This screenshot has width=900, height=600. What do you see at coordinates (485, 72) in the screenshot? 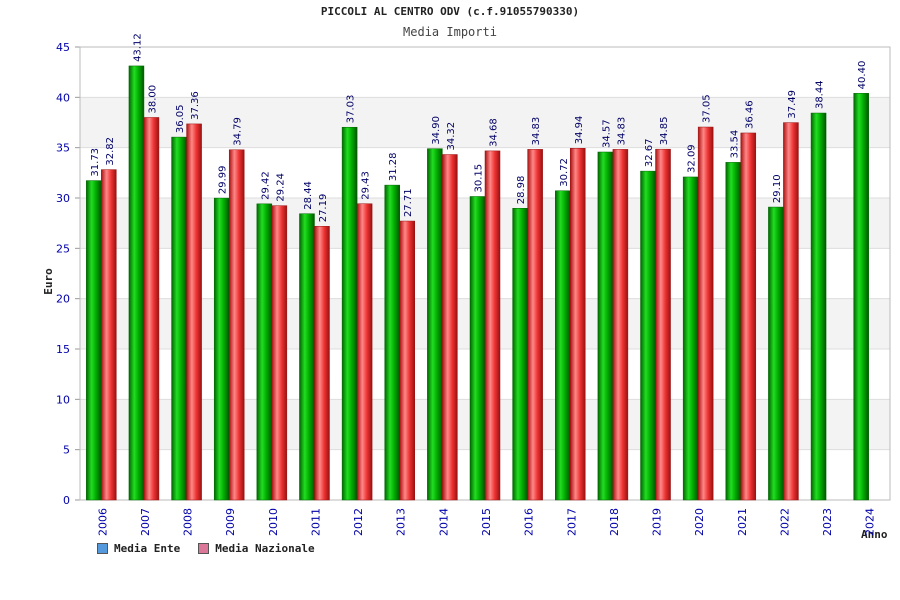
I see `grid-band` at bounding box center [485, 72].